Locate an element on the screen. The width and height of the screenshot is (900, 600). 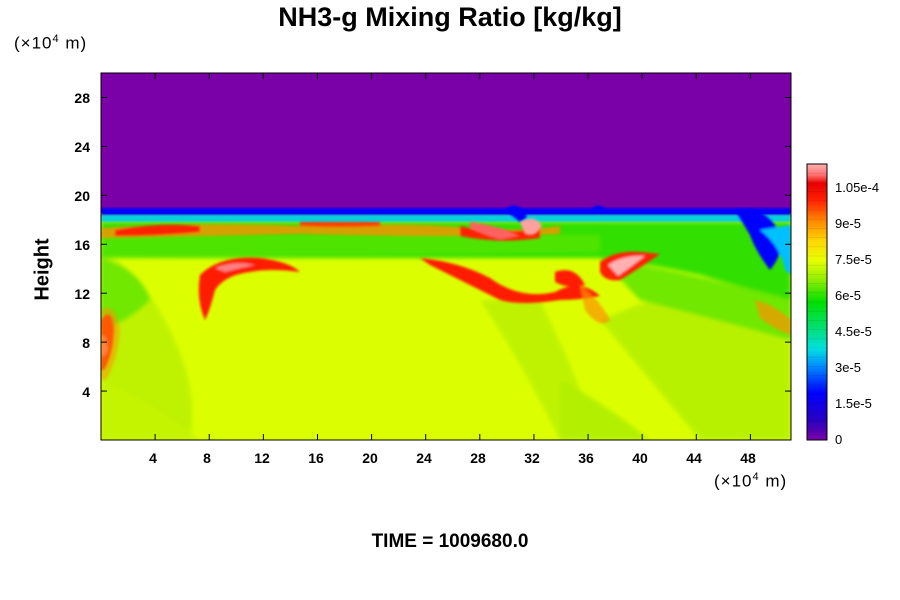
x-tick-label: 24 is located at coordinates (424, 458).